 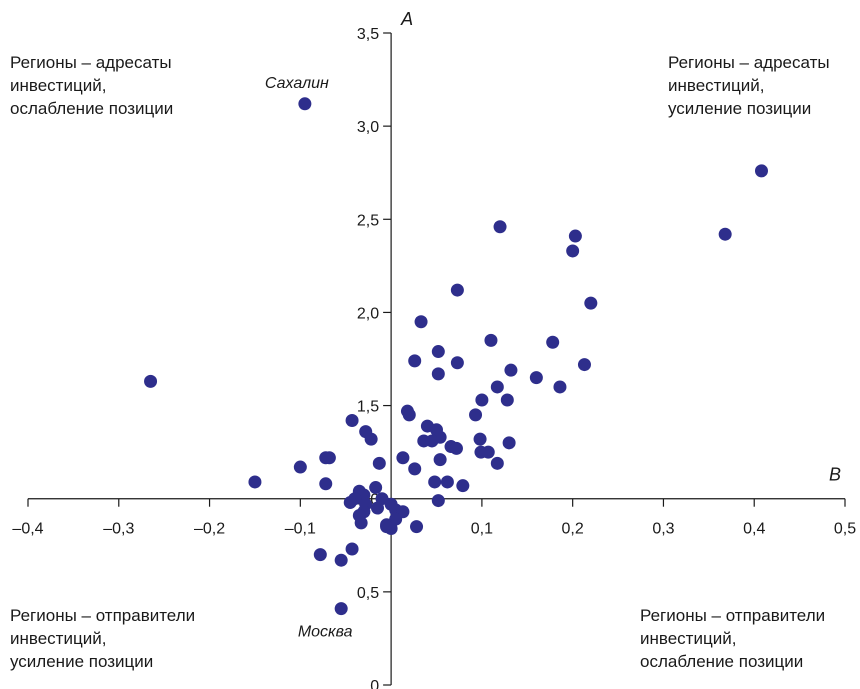 What do you see at coordinates (749, 62) in the screenshot?
I see `quadrant-top-right-line-1: Регионы – адресаты` at bounding box center [749, 62].